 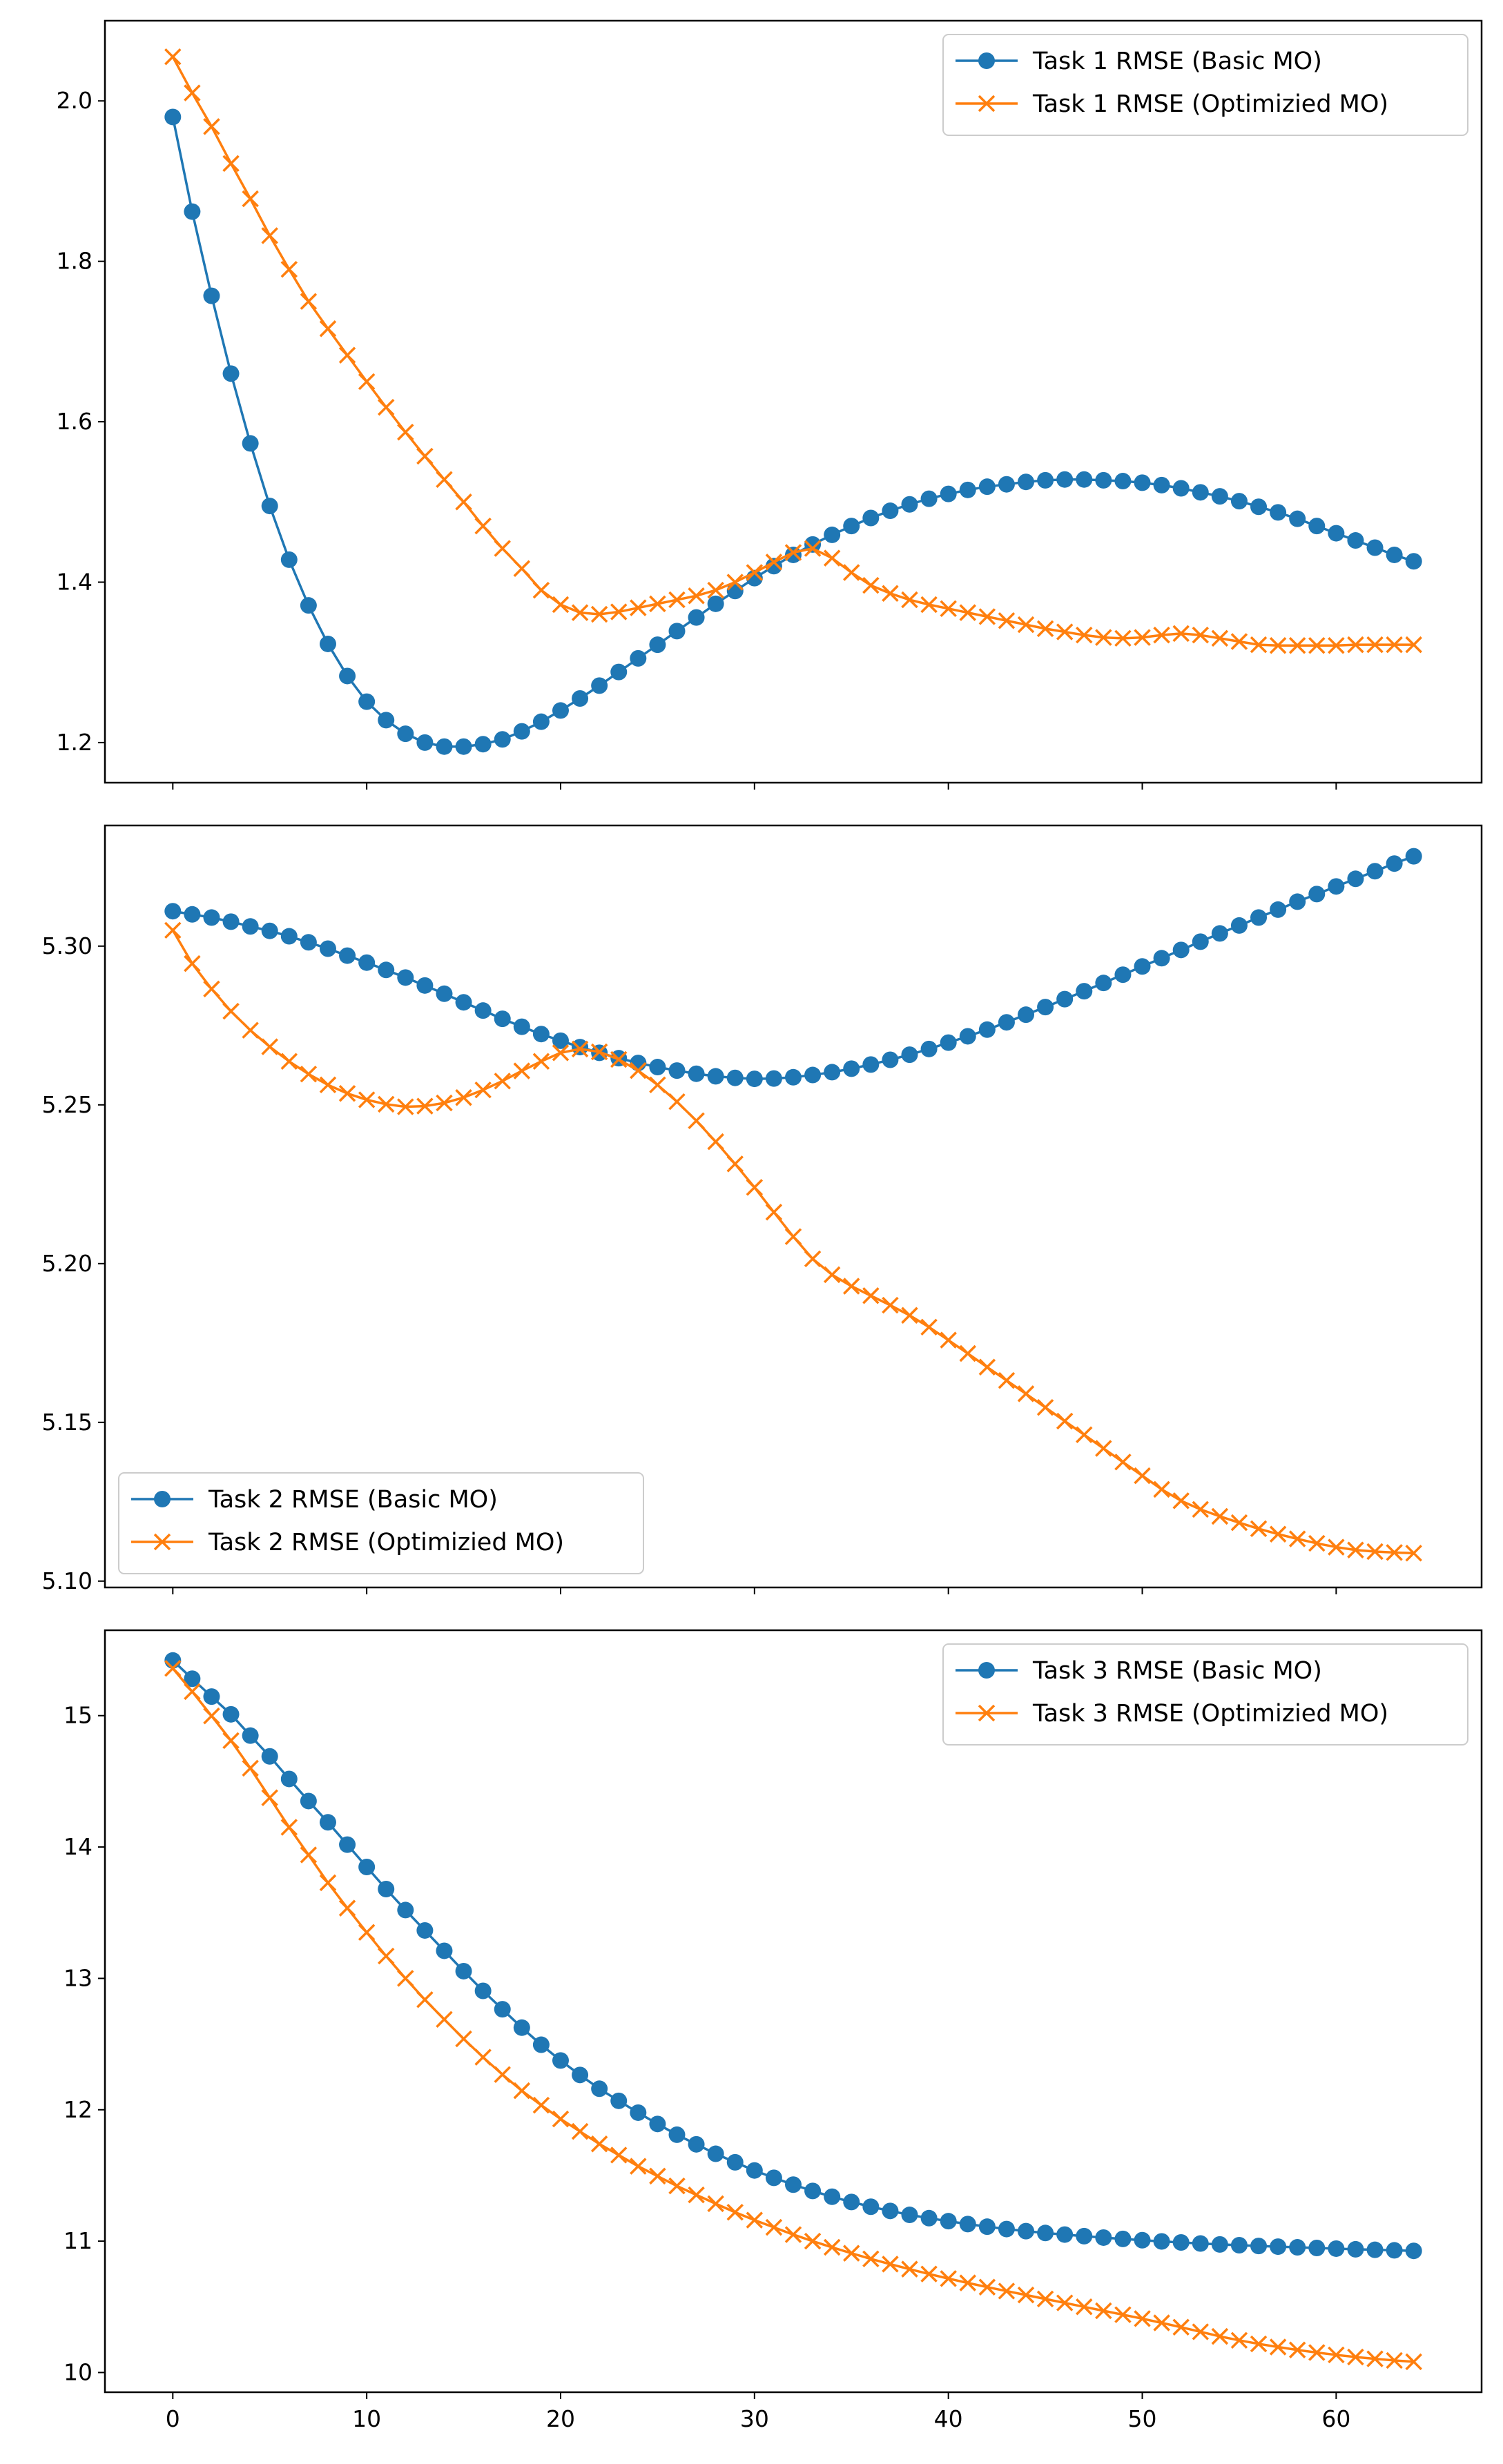 I want to click on legend-marker, so click(x=162, y=1542).